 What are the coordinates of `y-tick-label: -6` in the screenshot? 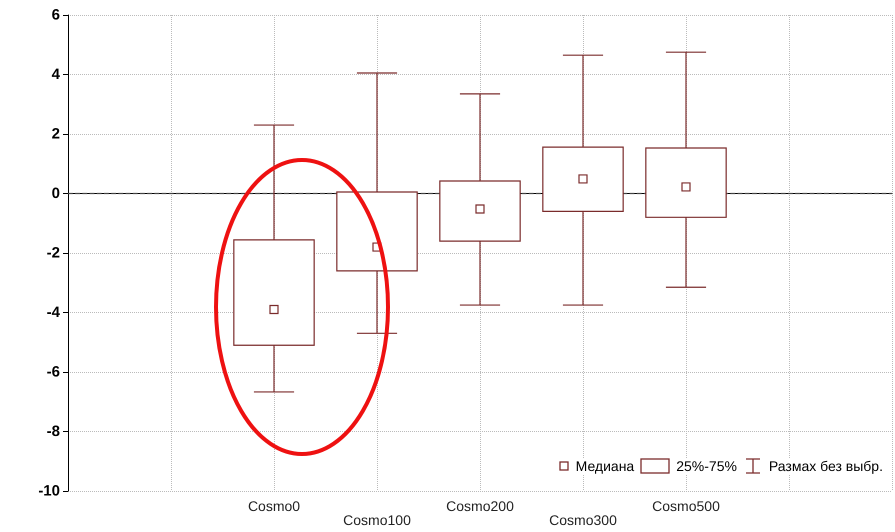 It's located at (53, 372).